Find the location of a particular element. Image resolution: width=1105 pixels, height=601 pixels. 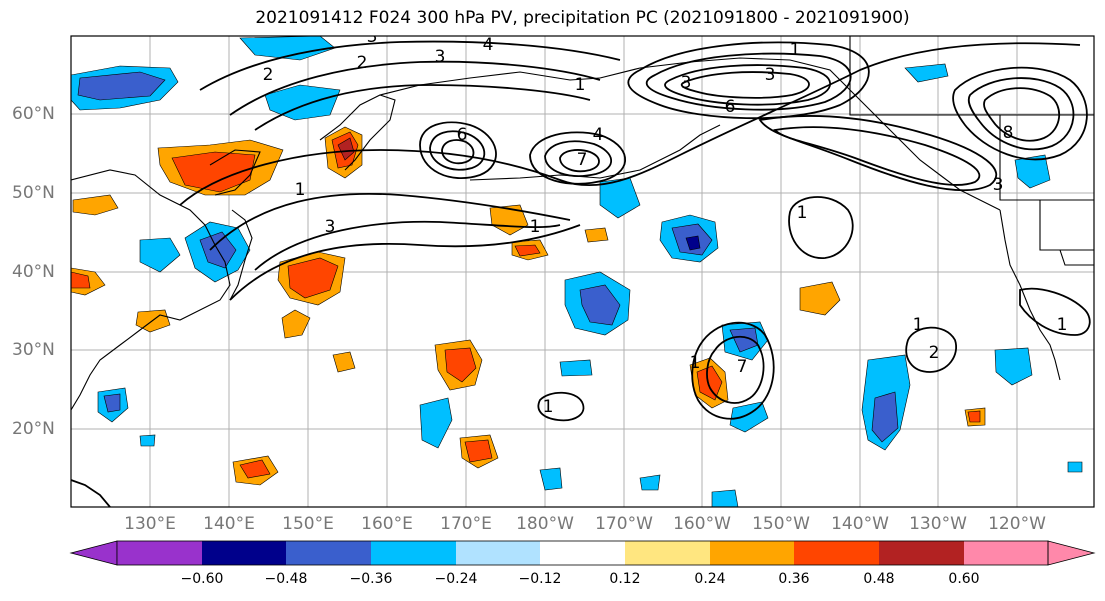

lon-label: 120°W is located at coordinates (1017, 524).